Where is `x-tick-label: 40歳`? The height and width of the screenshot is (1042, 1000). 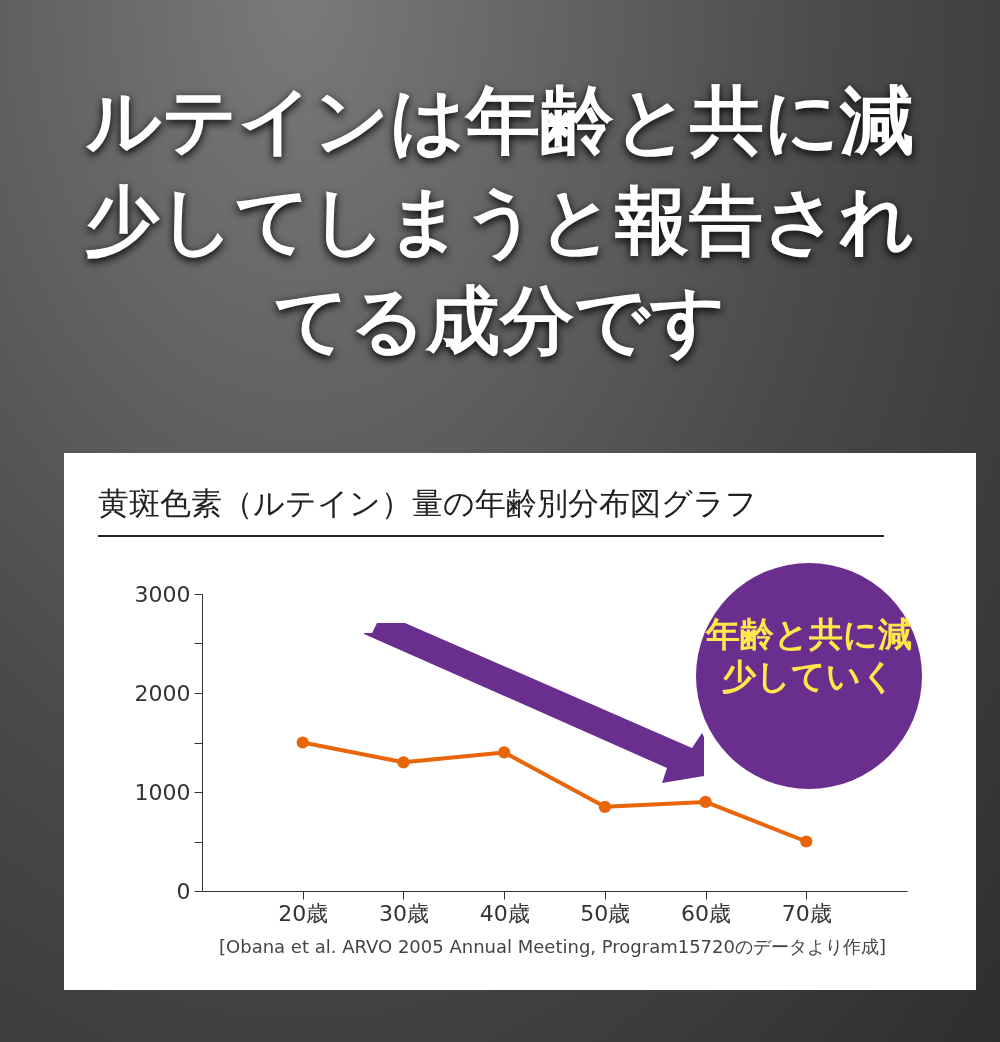 x-tick-label: 40歳 is located at coordinates (504, 913).